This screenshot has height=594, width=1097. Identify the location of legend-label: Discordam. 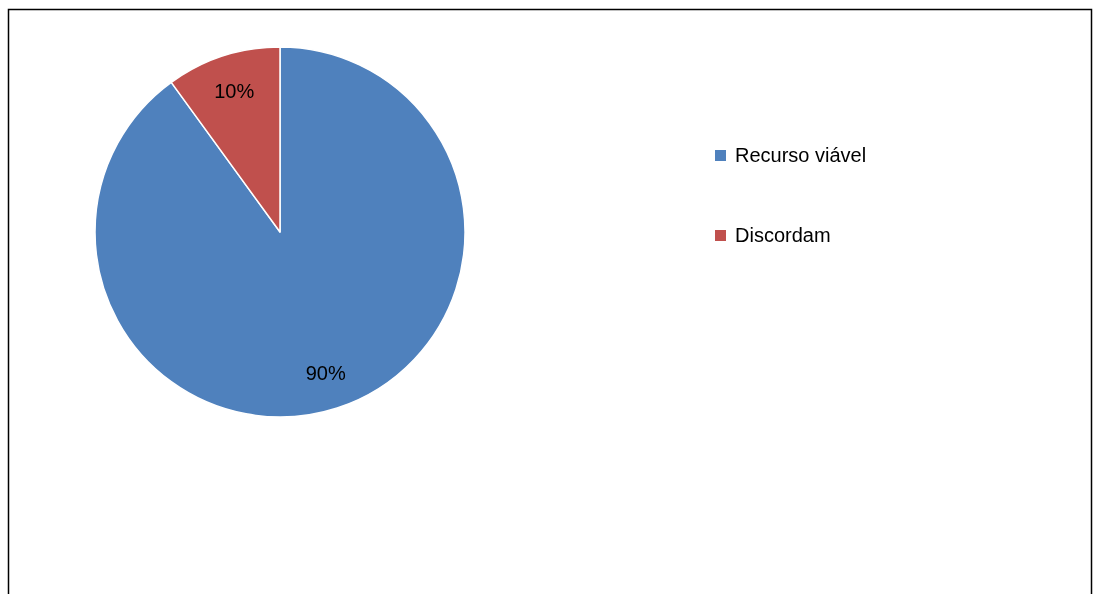
(783, 235).